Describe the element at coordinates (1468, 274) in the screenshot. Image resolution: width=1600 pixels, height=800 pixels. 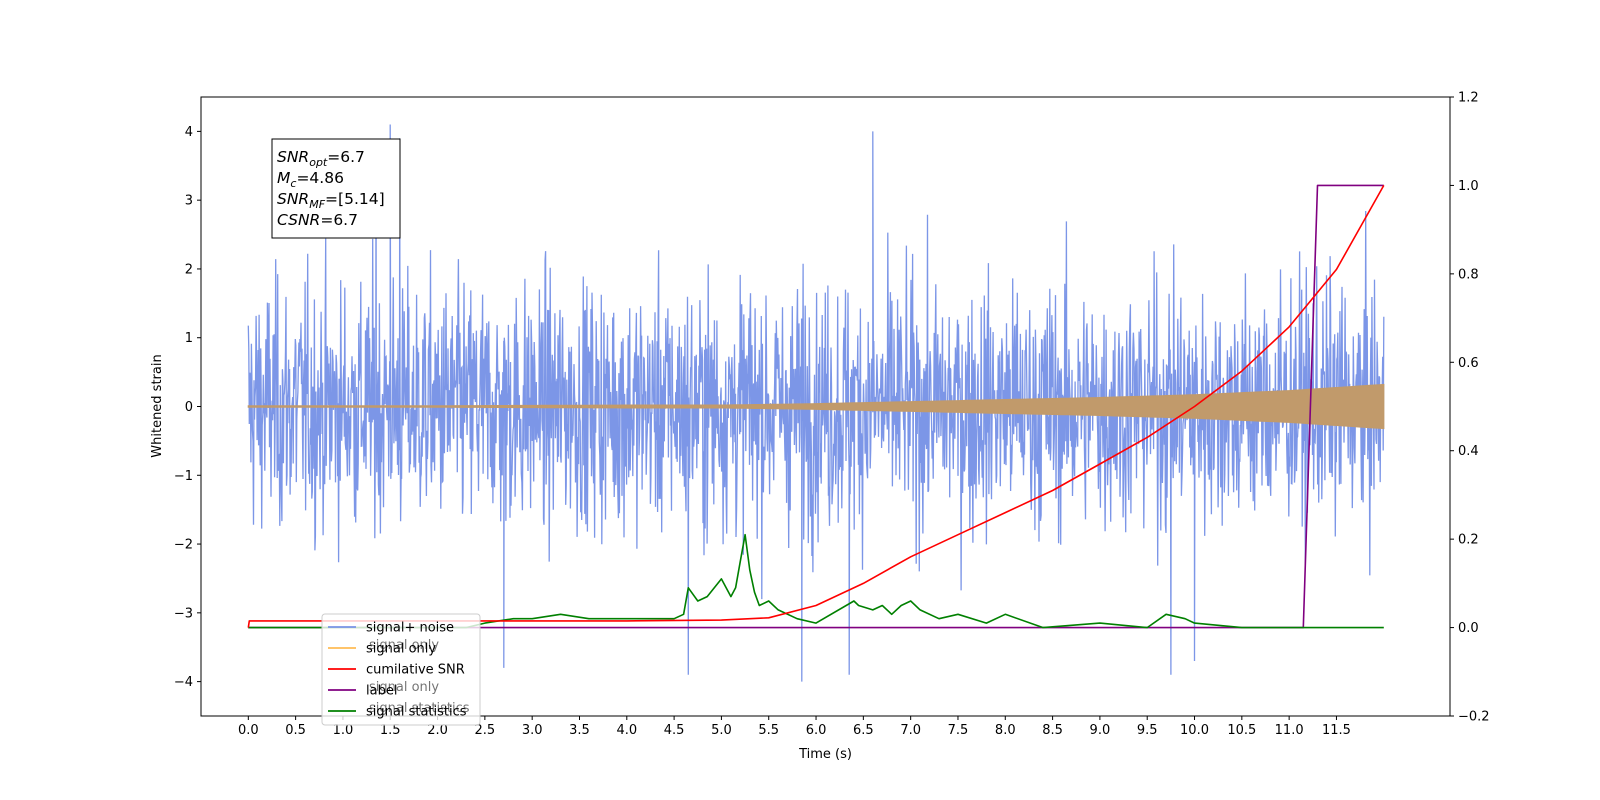
I see `y2-tick-label: 0.8` at that location.